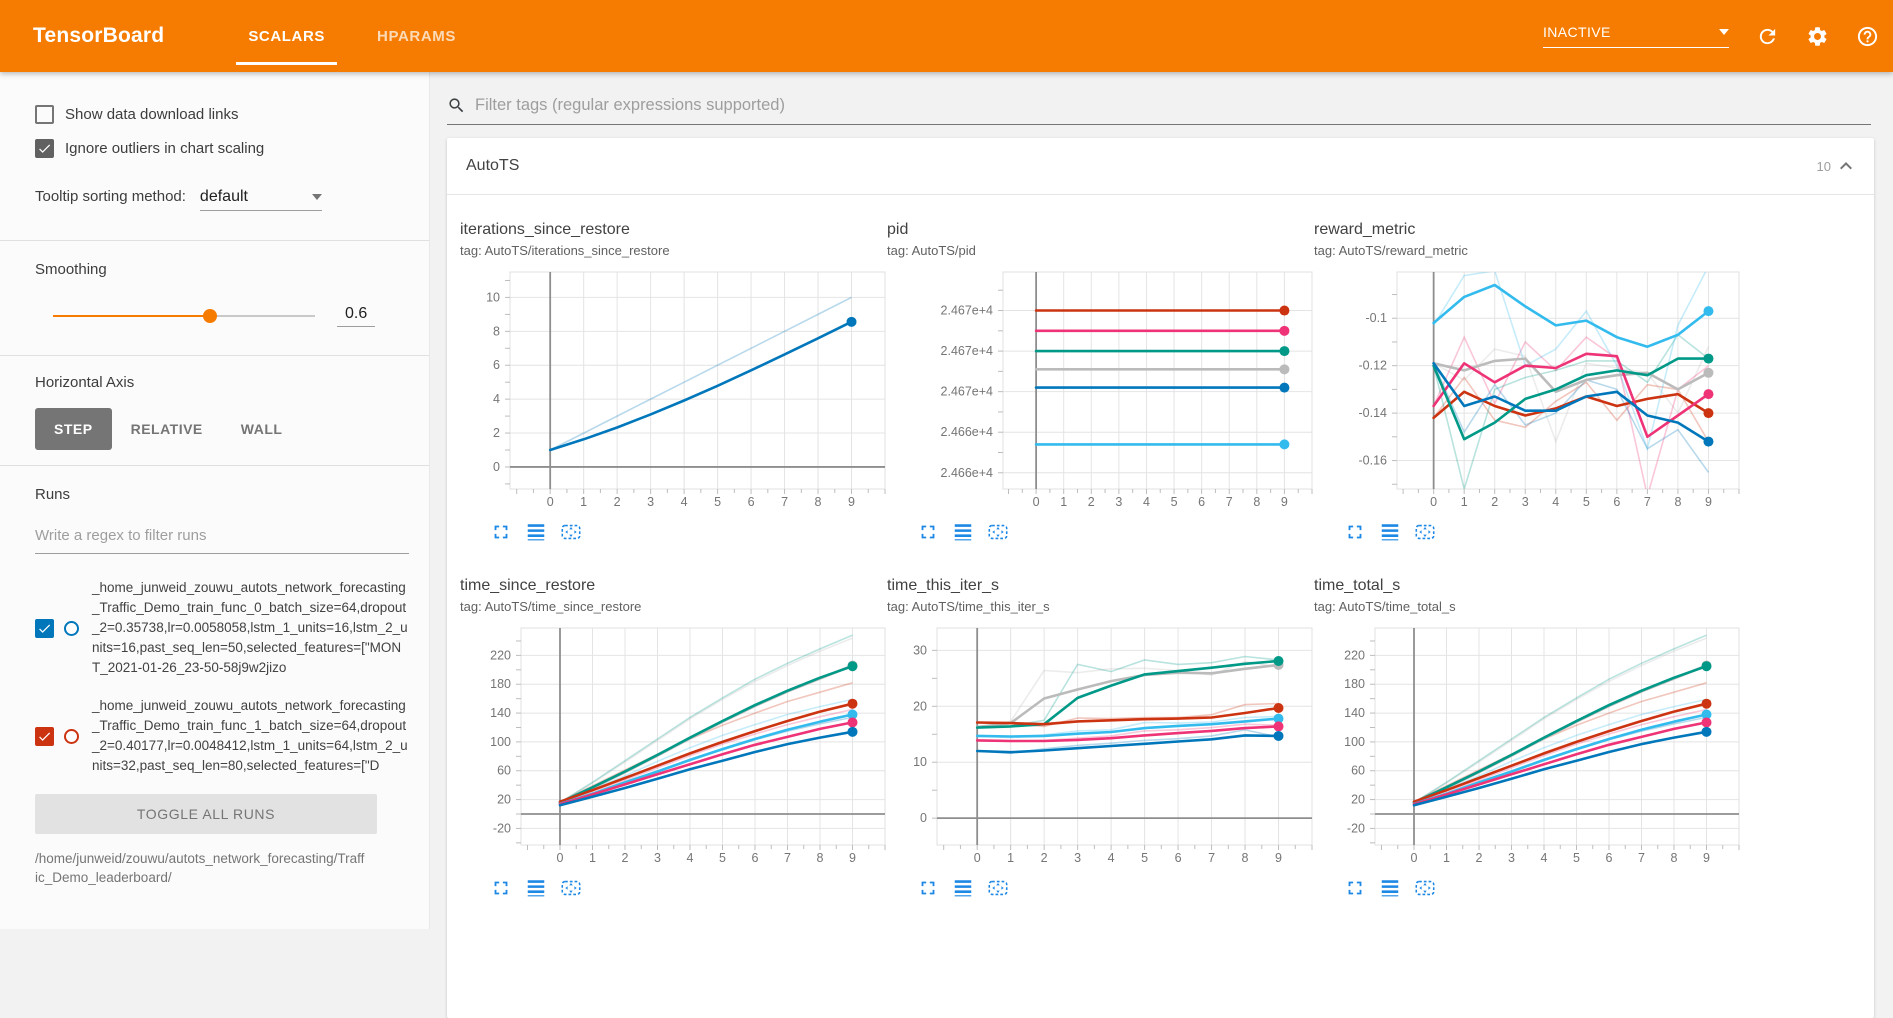 The height and width of the screenshot is (1018, 1893). What do you see at coordinates (416, 36) in the screenshot?
I see `tab-hparams: HPARAMS` at bounding box center [416, 36].